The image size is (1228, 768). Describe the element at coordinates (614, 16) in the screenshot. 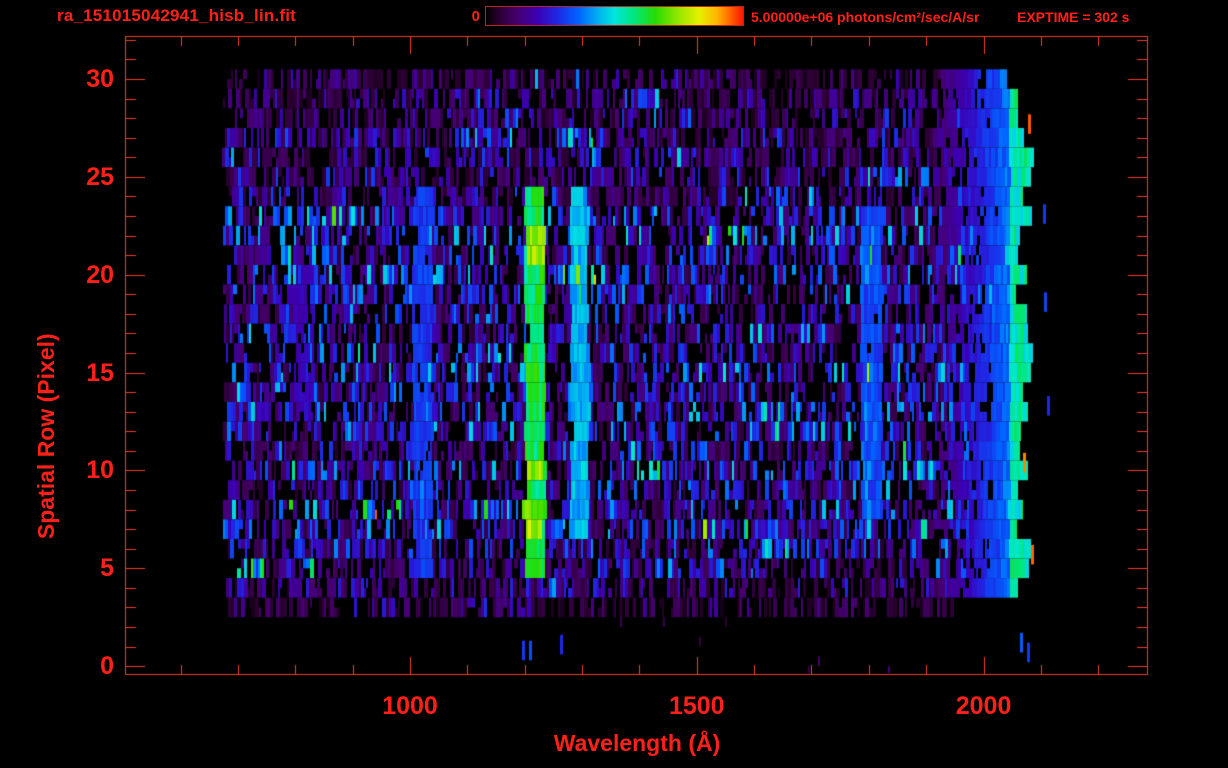

I see `colorbar-gradient` at that location.